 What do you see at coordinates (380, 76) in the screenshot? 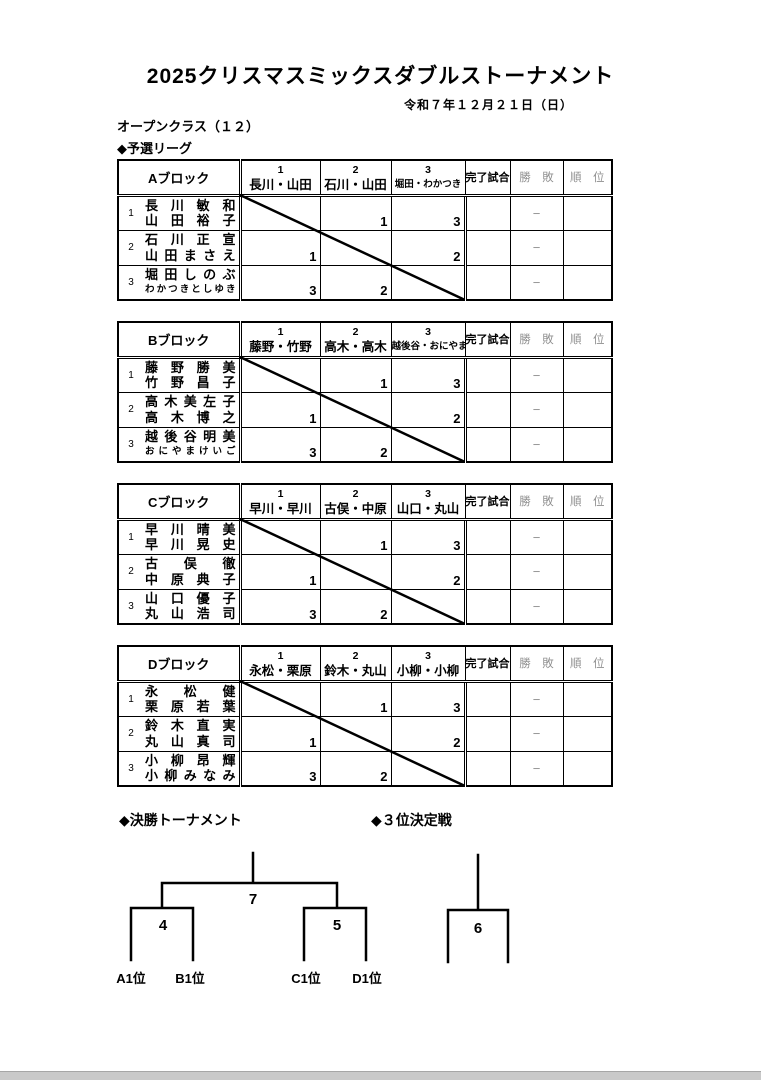
I see `page-title: 2025クリスマスミックスダブルストーナメント` at bounding box center [380, 76].